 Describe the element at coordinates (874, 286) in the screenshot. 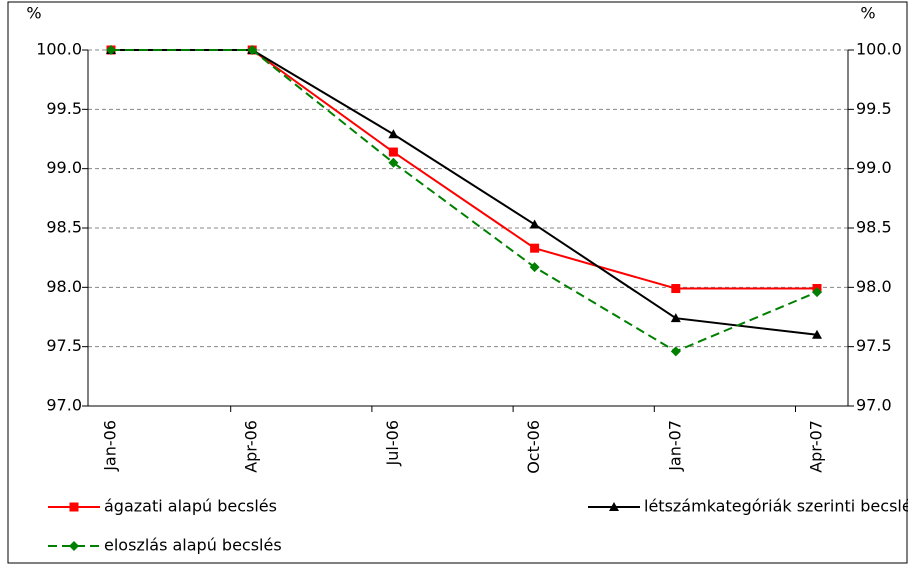

I see `y2-tick-label: 98.0` at that location.